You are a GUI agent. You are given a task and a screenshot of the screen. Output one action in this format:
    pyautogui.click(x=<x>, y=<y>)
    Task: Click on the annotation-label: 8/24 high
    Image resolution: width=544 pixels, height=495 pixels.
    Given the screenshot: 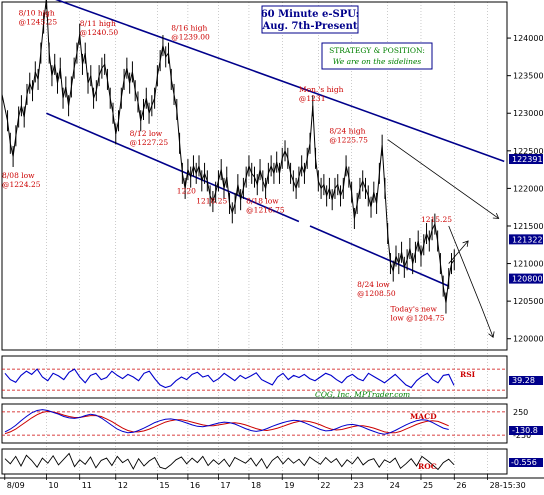 What is the action you would take?
    pyautogui.click(x=347, y=131)
    